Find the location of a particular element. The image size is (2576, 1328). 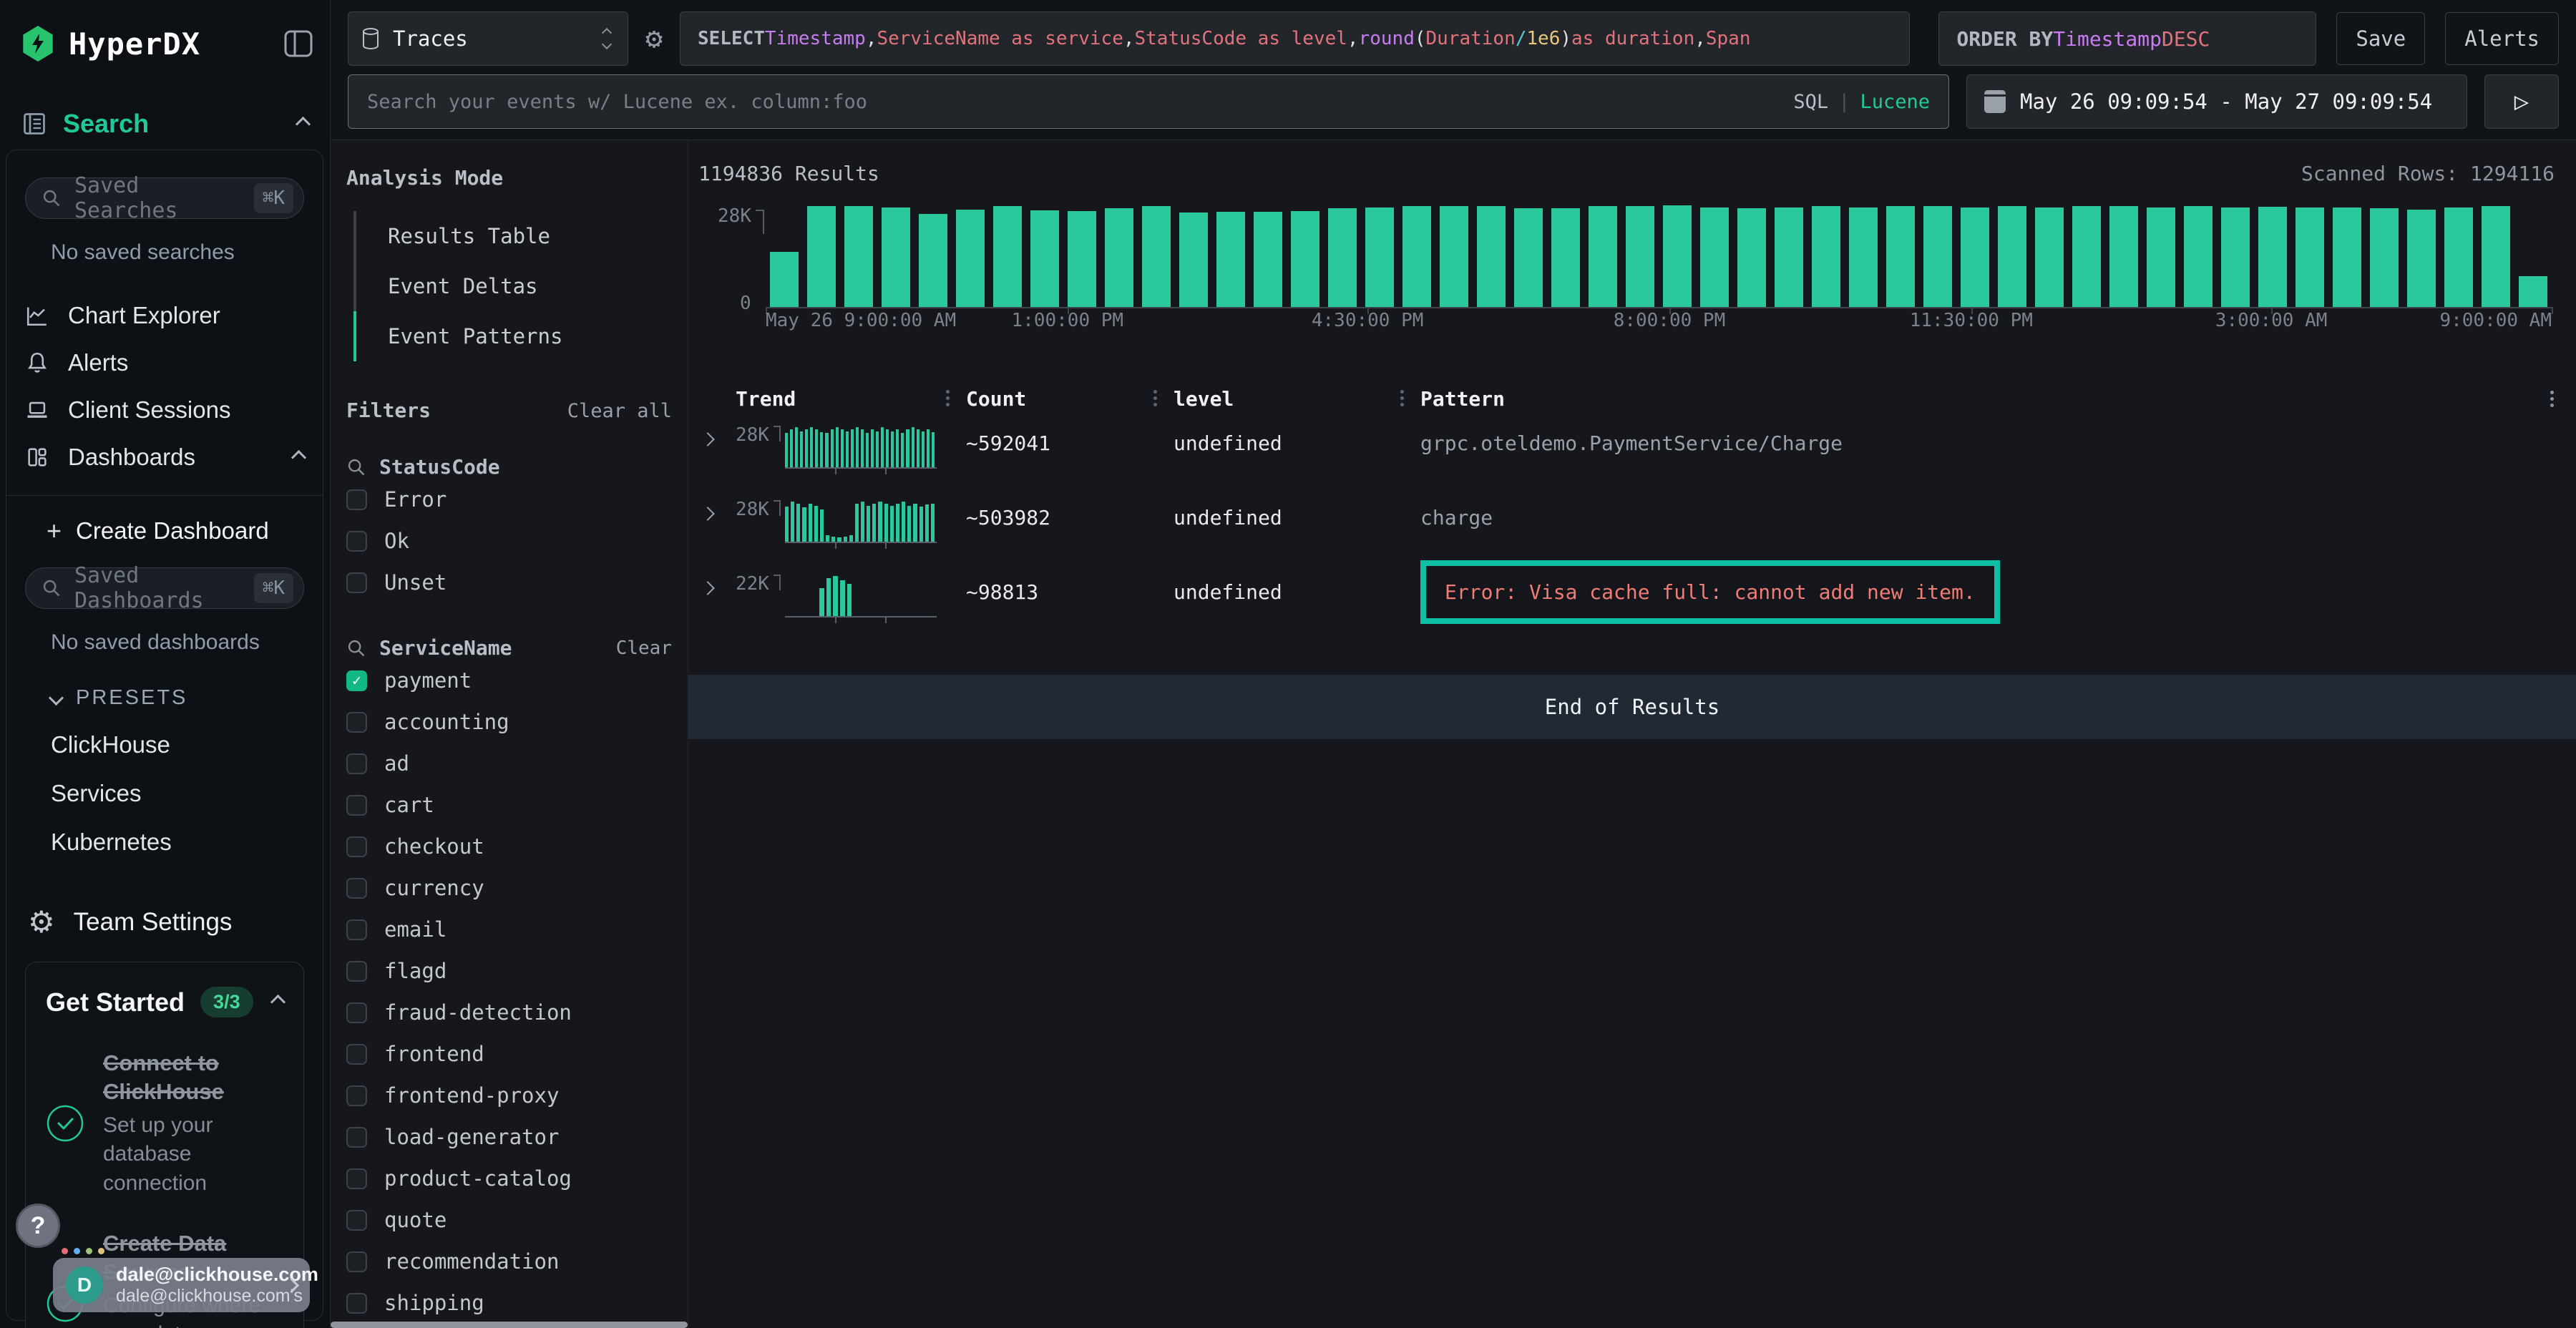

filter-clear-button: Clear is located at coordinates (643, 648).